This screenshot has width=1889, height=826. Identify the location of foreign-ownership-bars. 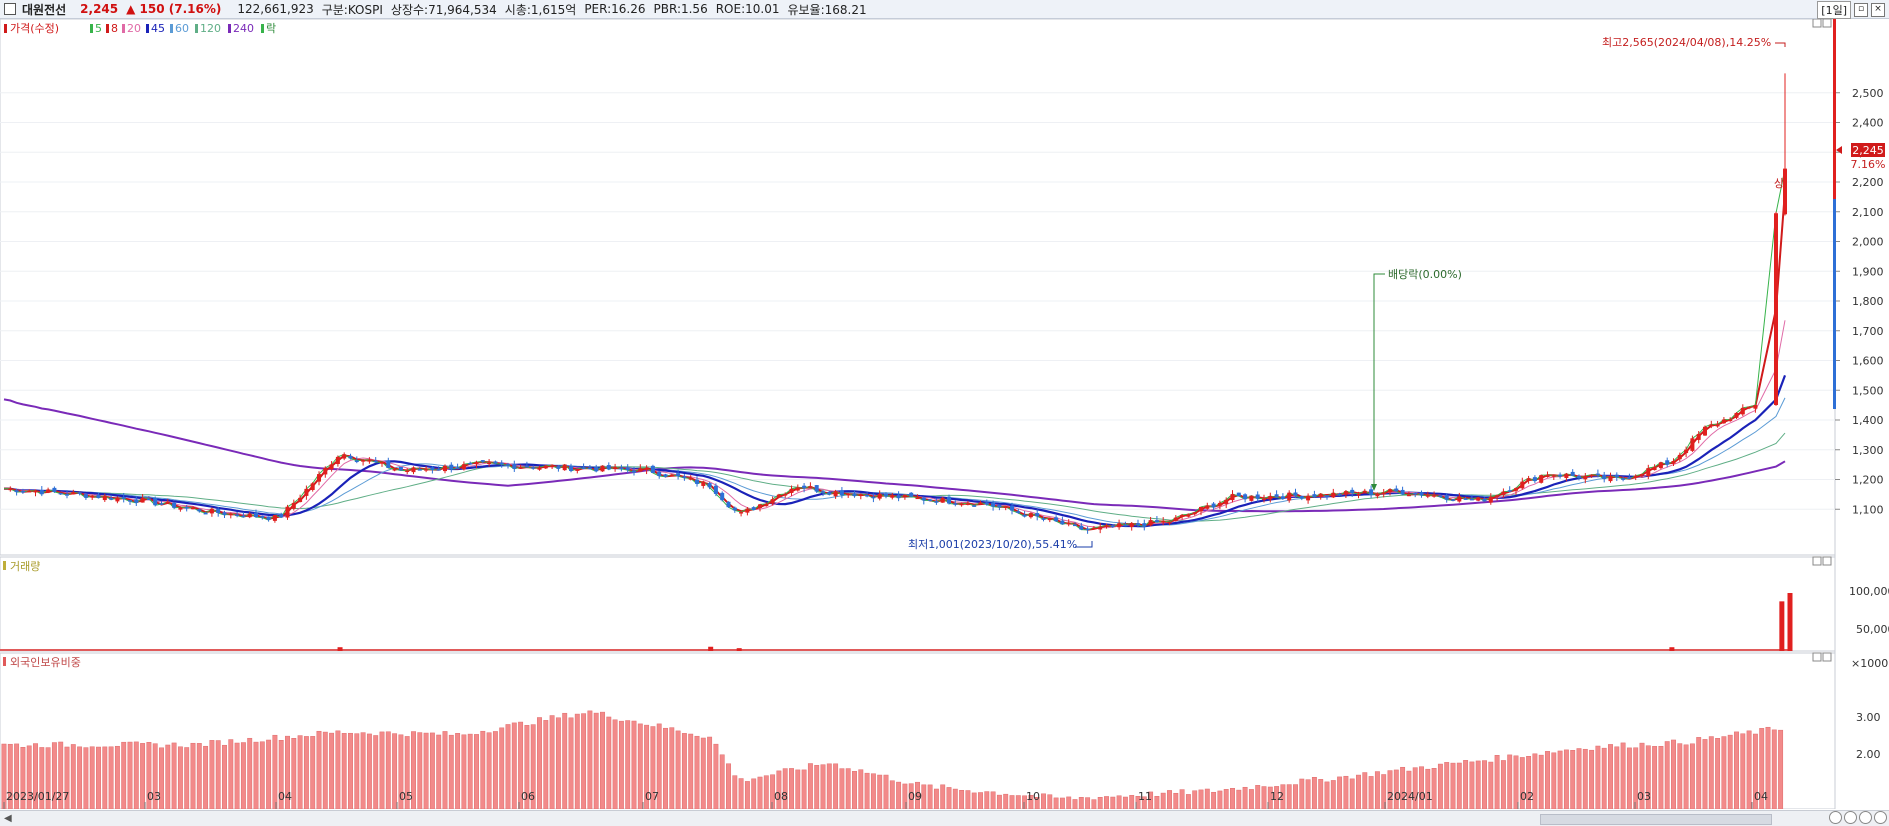
(892, 759).